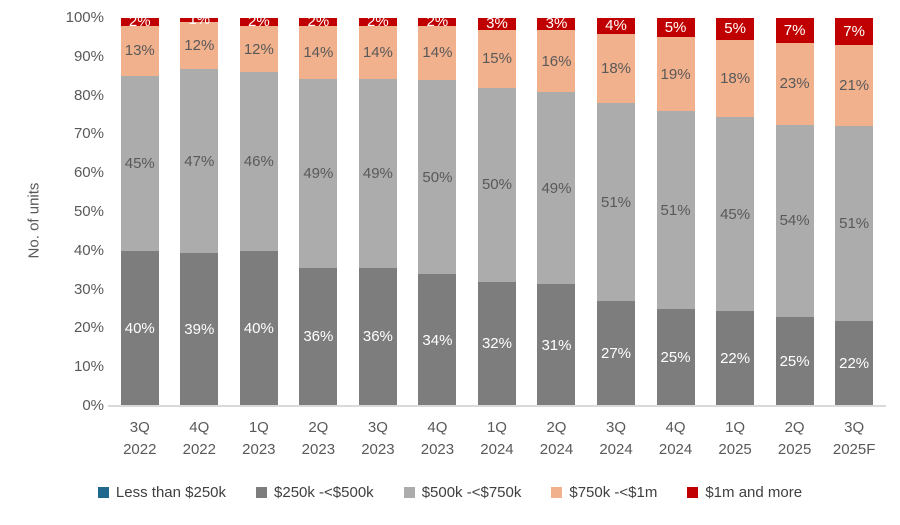  I want to click on bar-segment-label: 47%, so click(199, 161).